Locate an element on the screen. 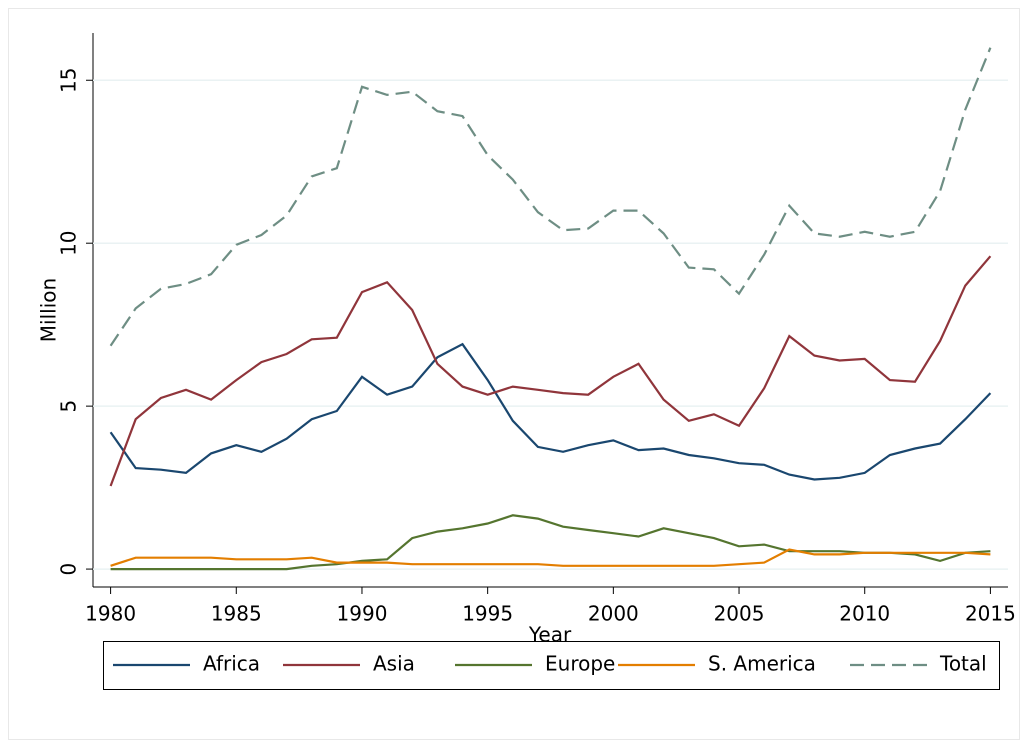 The width and height of the screenshot is (1029, 749). x-tick-label: 2010 is located at coordinates (864, 614).